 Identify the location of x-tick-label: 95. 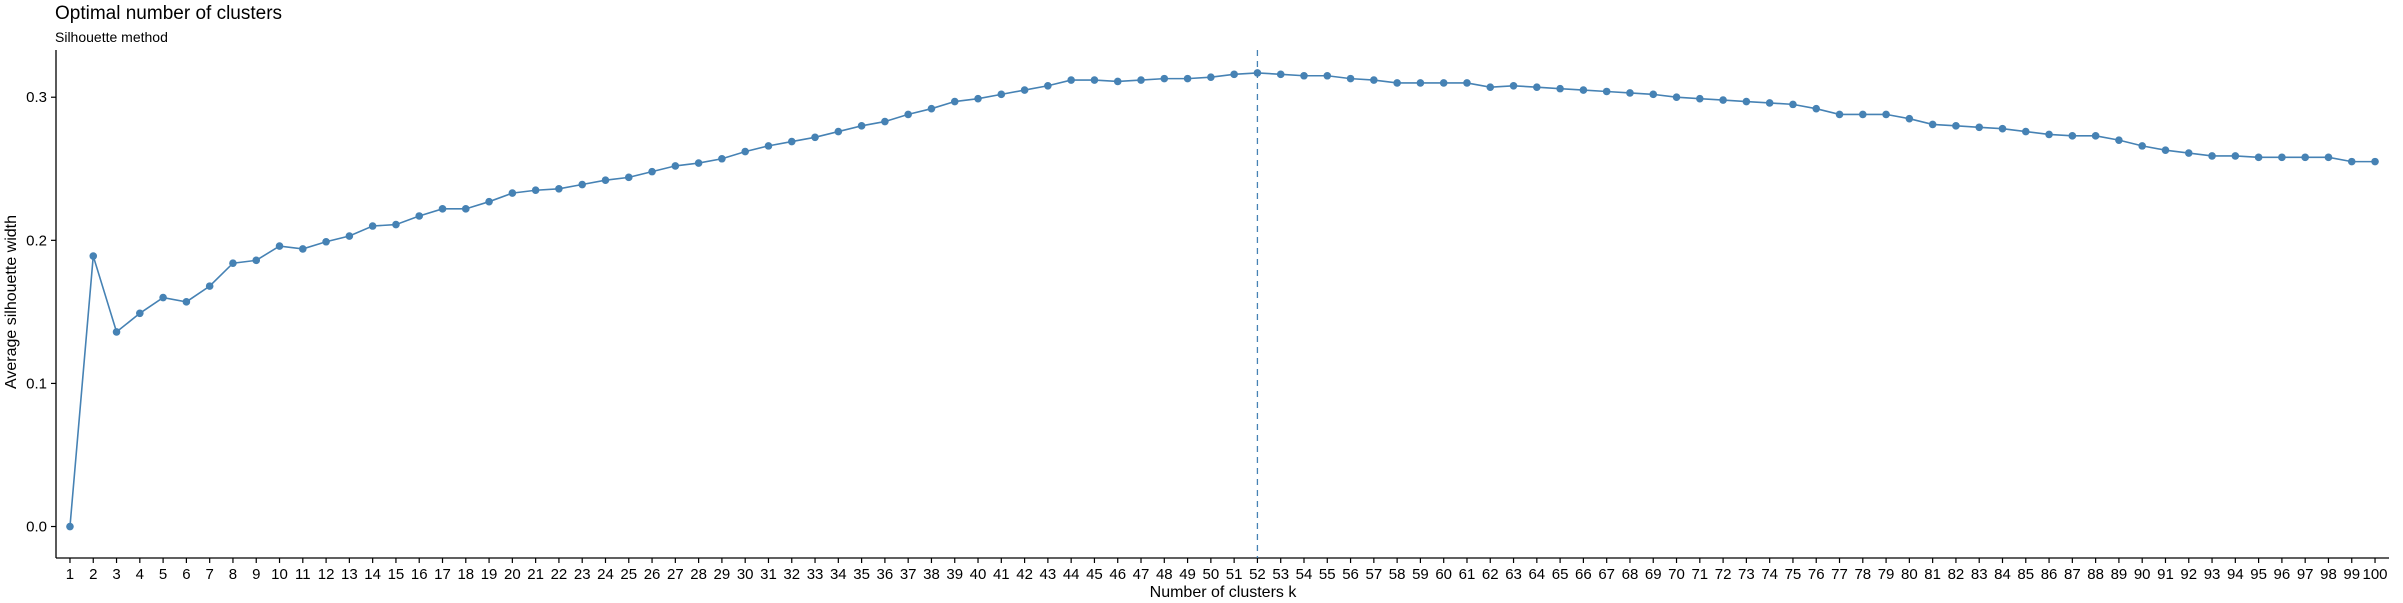
(2258, 574).